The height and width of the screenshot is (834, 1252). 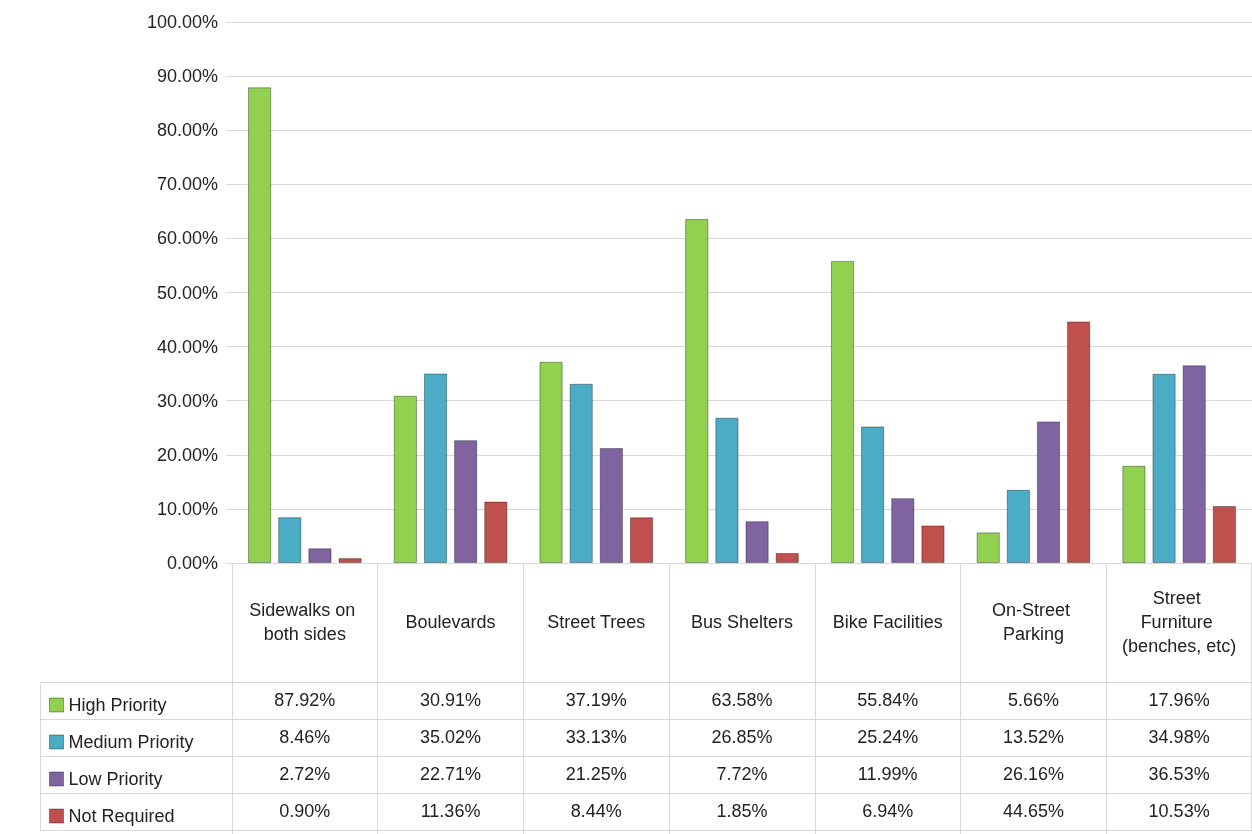 What do you see at coordinates (596, 622) in the screenshot?
I see `x-tick-label: Street Trees` at bounding box center [596, 622].